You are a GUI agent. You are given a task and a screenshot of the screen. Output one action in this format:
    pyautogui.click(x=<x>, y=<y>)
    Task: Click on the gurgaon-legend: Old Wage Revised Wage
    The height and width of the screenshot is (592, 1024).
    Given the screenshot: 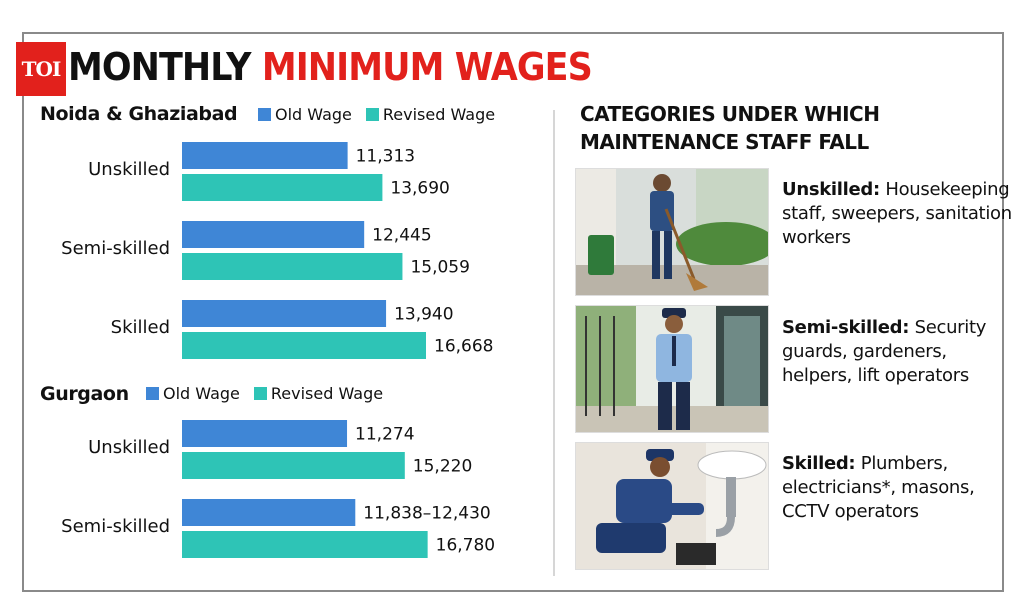 What is the action you would take?
    pyautogui.click(x=264, y=393)
    